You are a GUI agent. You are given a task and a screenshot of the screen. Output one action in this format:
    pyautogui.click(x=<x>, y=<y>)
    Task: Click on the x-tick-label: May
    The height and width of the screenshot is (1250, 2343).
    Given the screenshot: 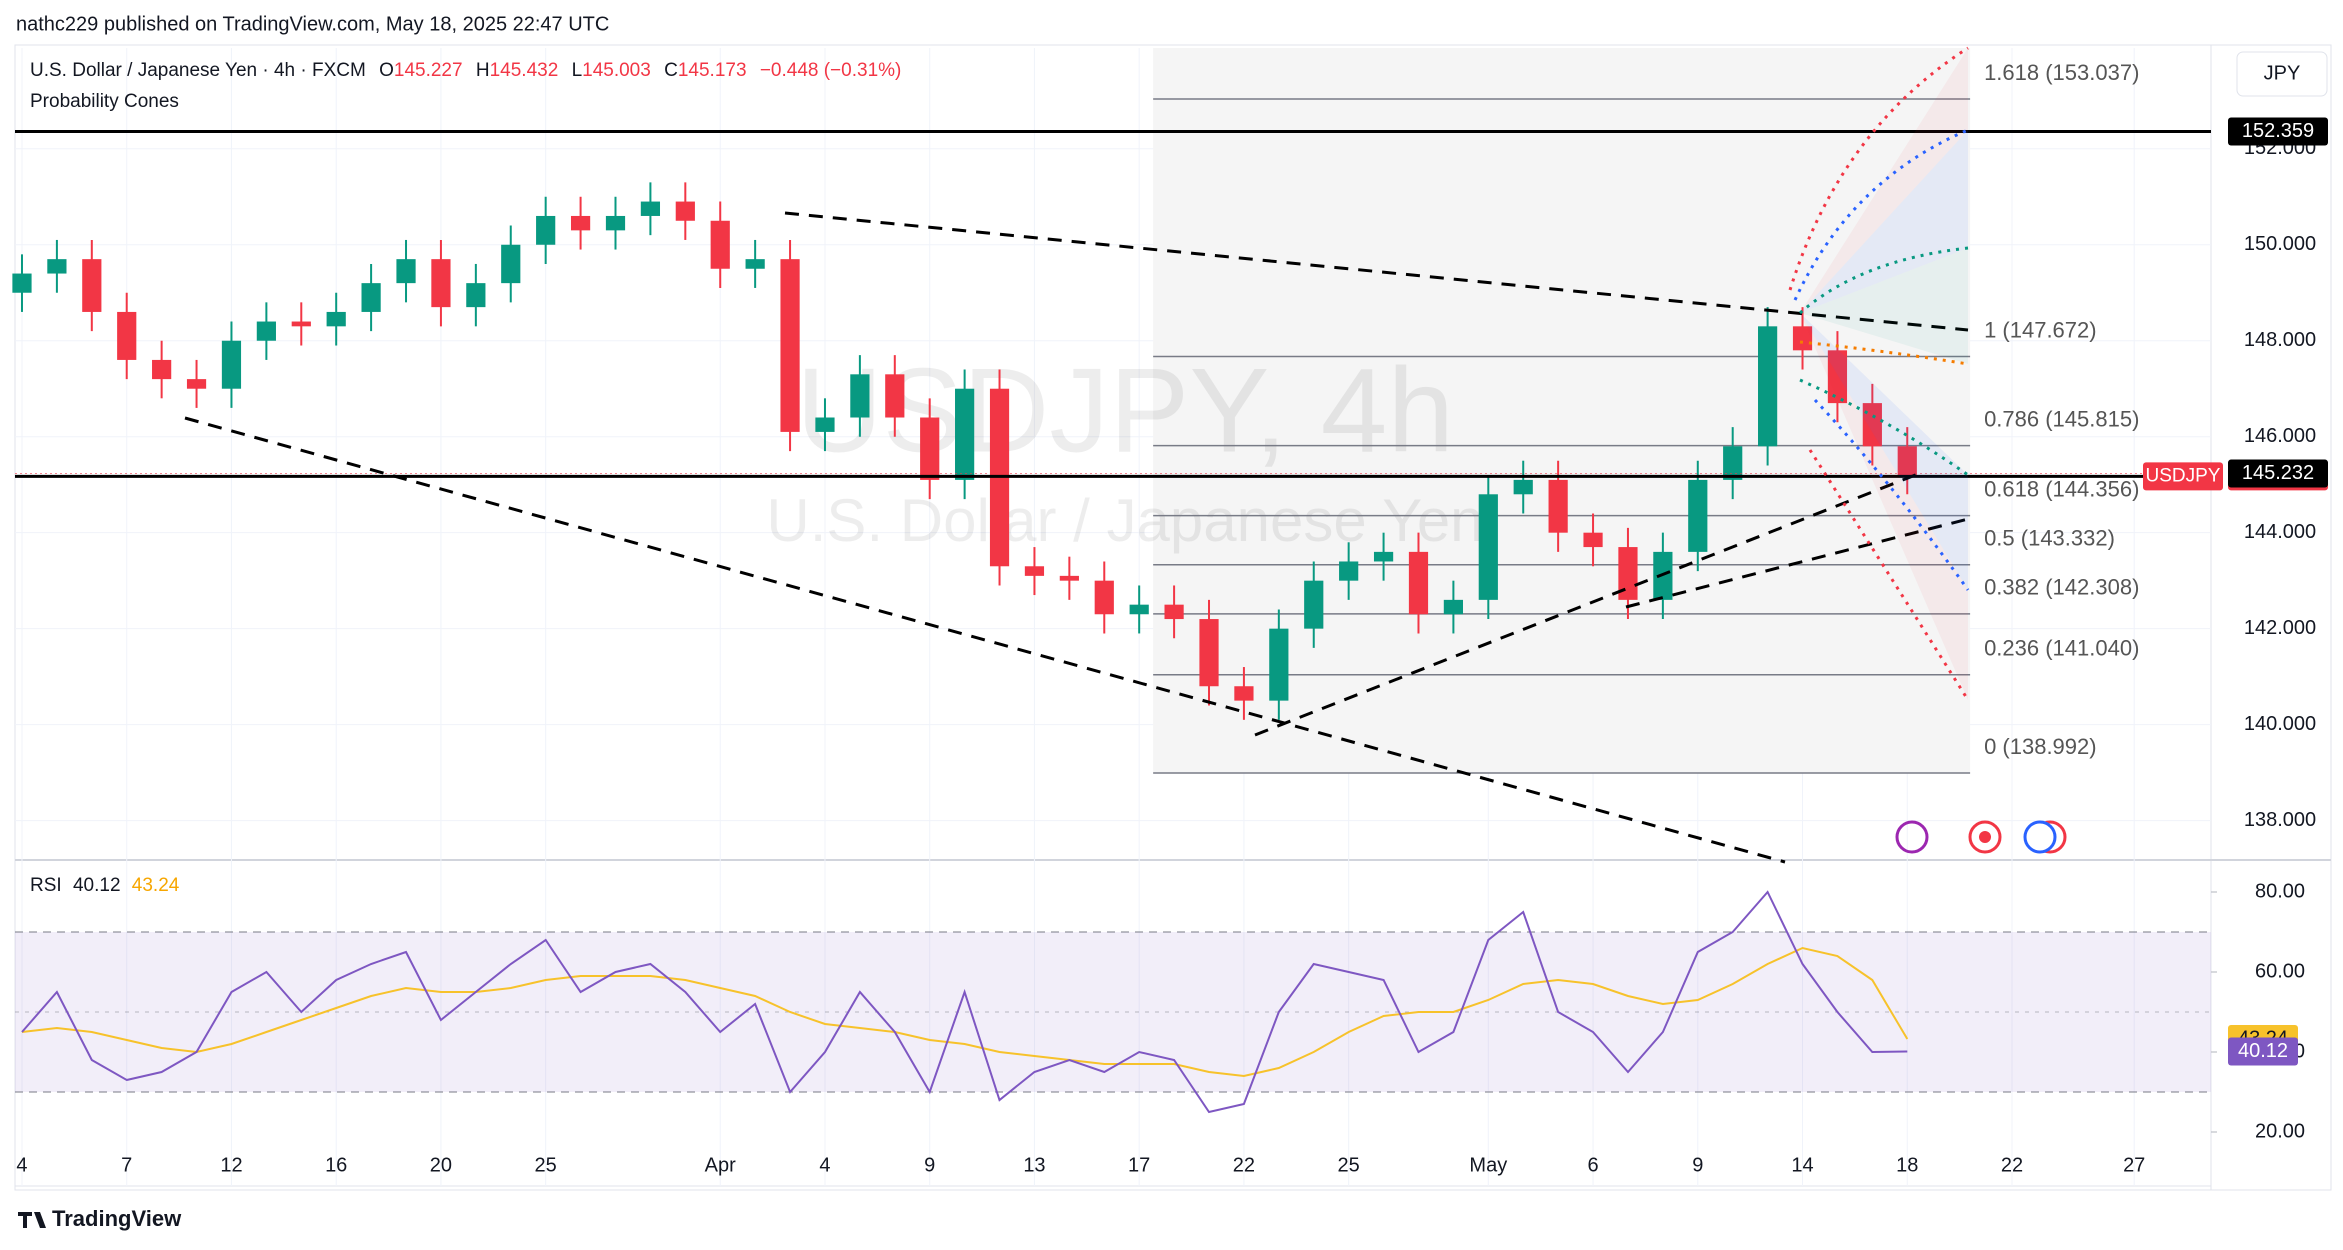 What is the action you would take?
    pyautogui.click(x=1488, y=1165)
    